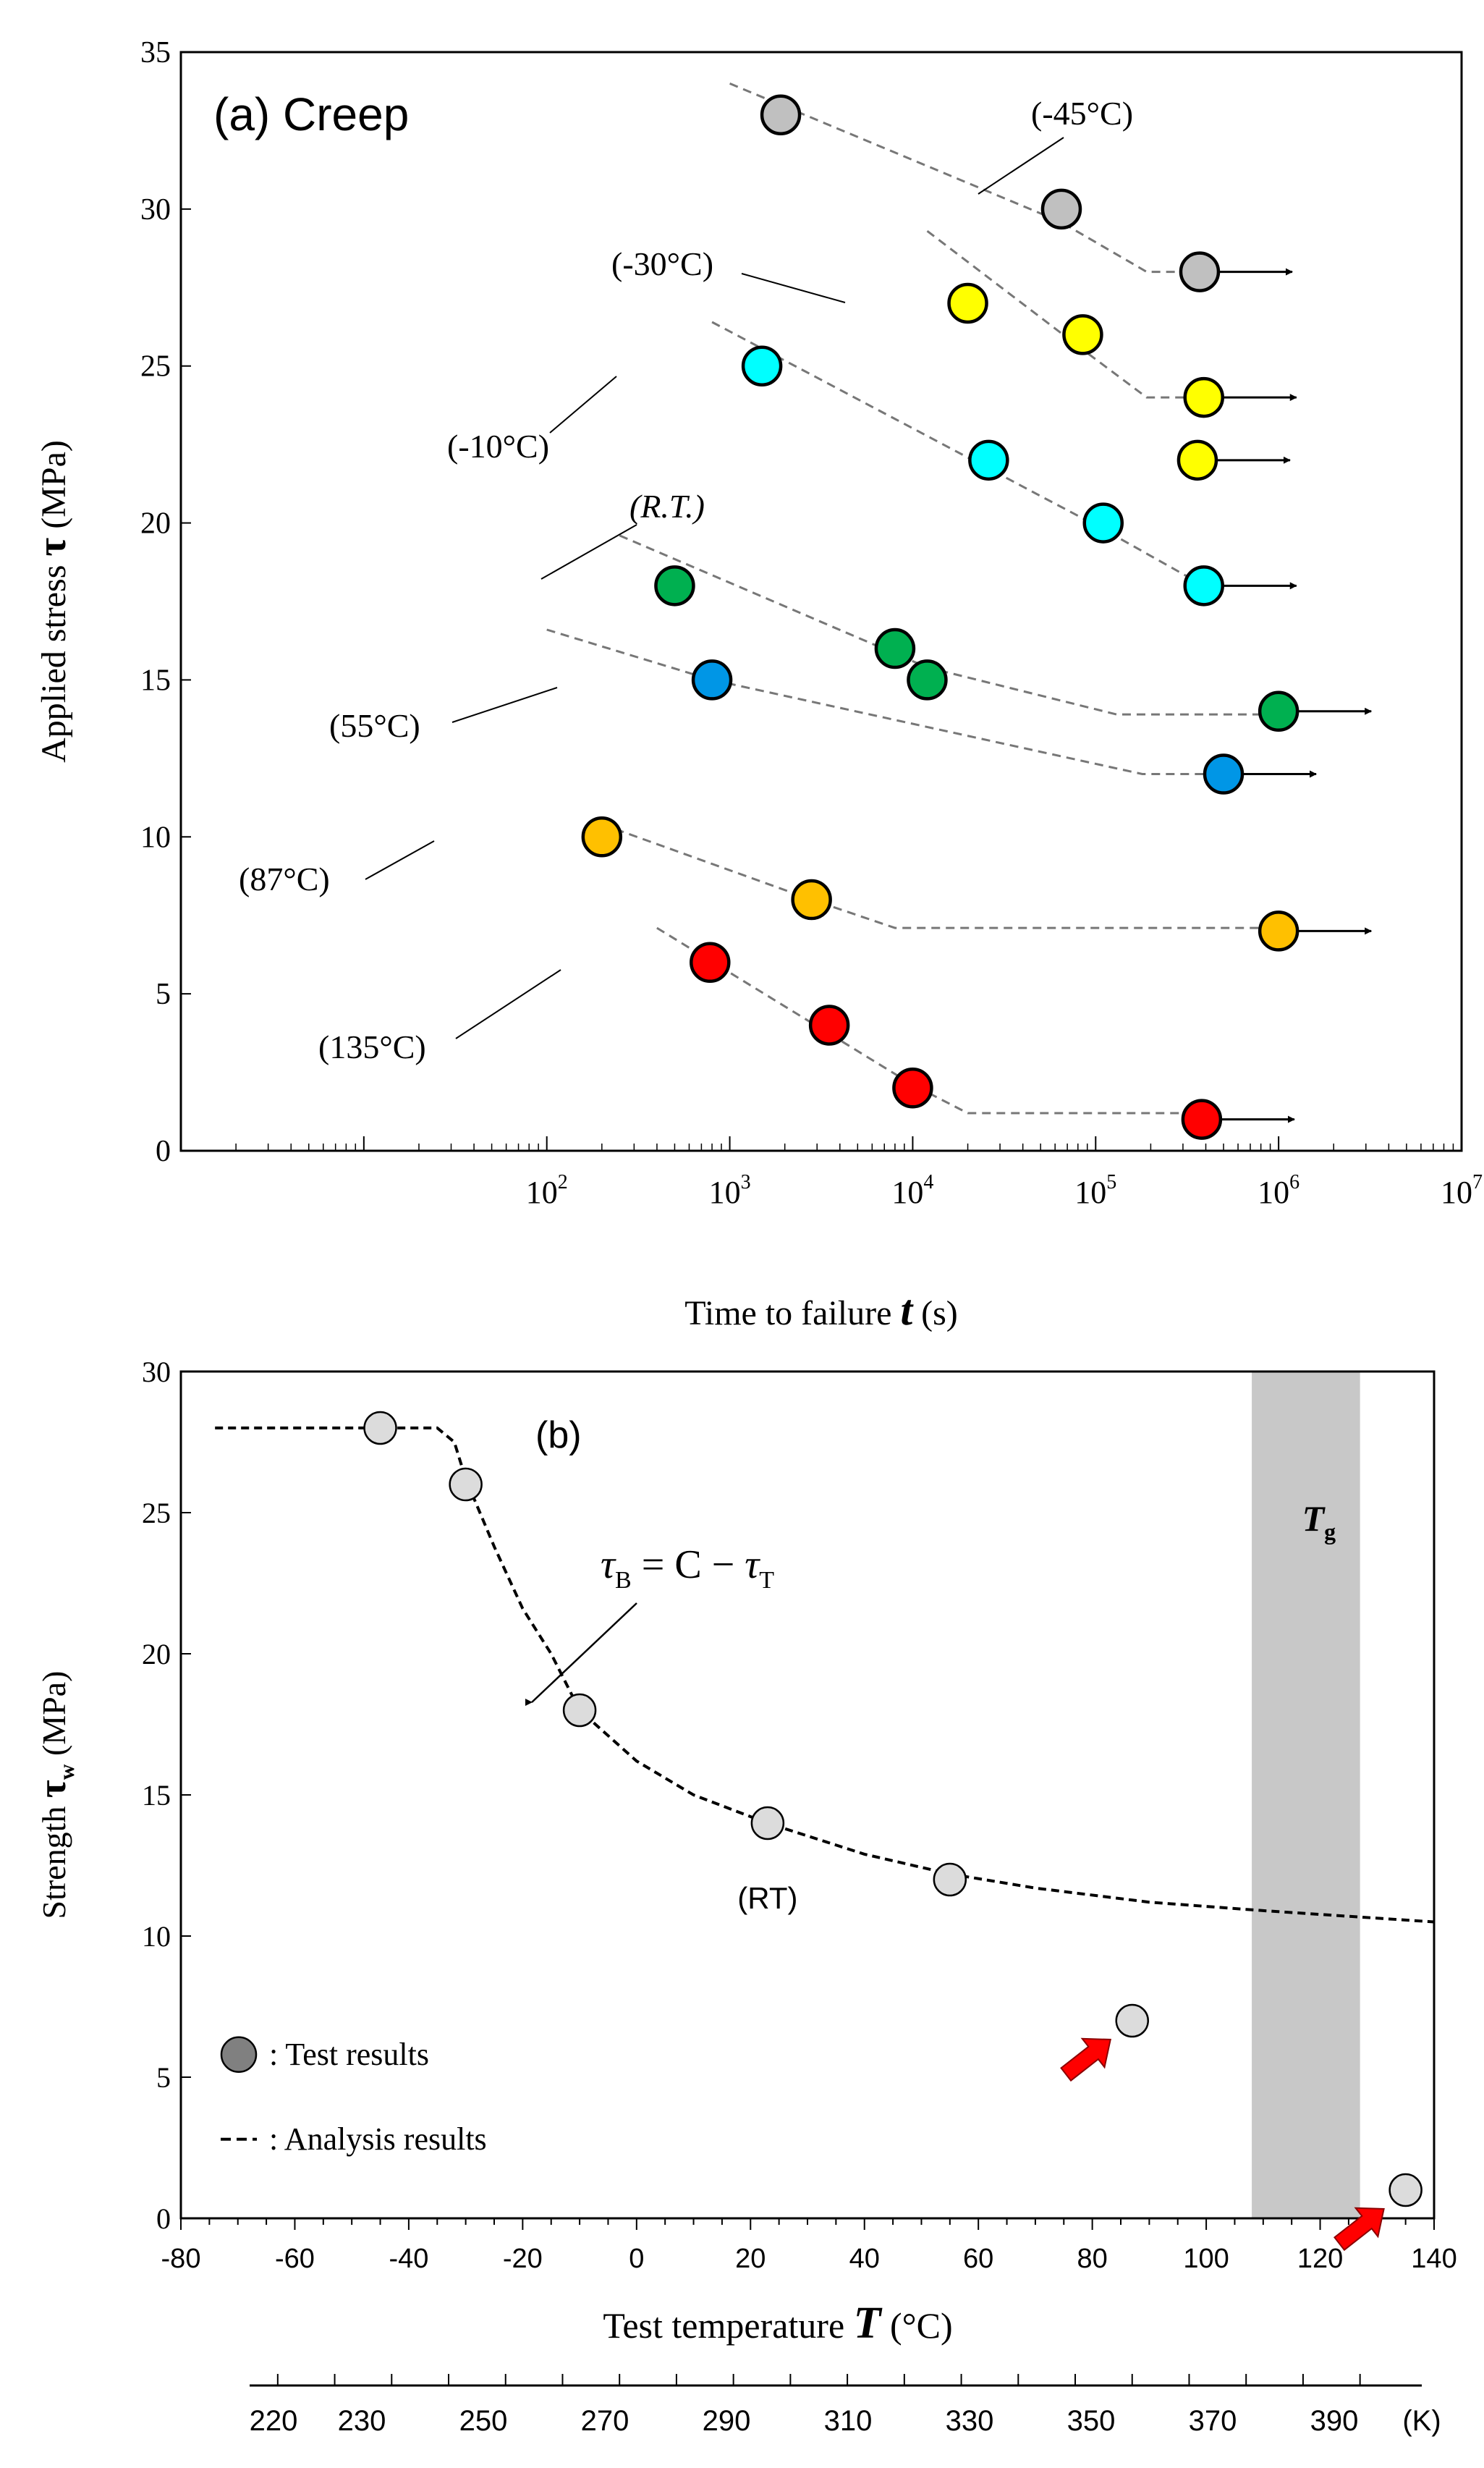 The width and height of the screenshot is (1484, 2468). I want to click on x-tick-label: 10⁴, so click(912, 1190).